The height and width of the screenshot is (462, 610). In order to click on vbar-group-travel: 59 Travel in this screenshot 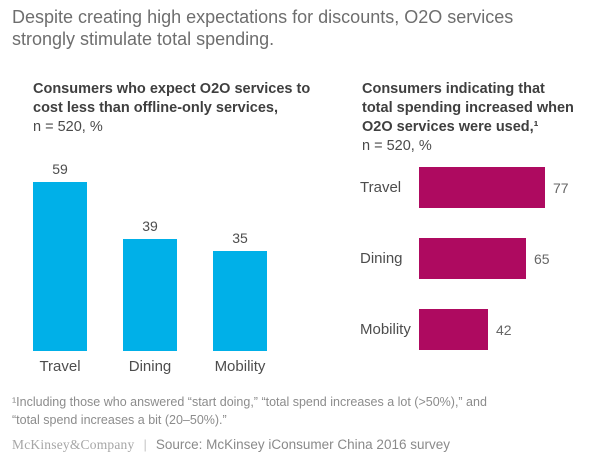, I will do `click(60, 267)`.